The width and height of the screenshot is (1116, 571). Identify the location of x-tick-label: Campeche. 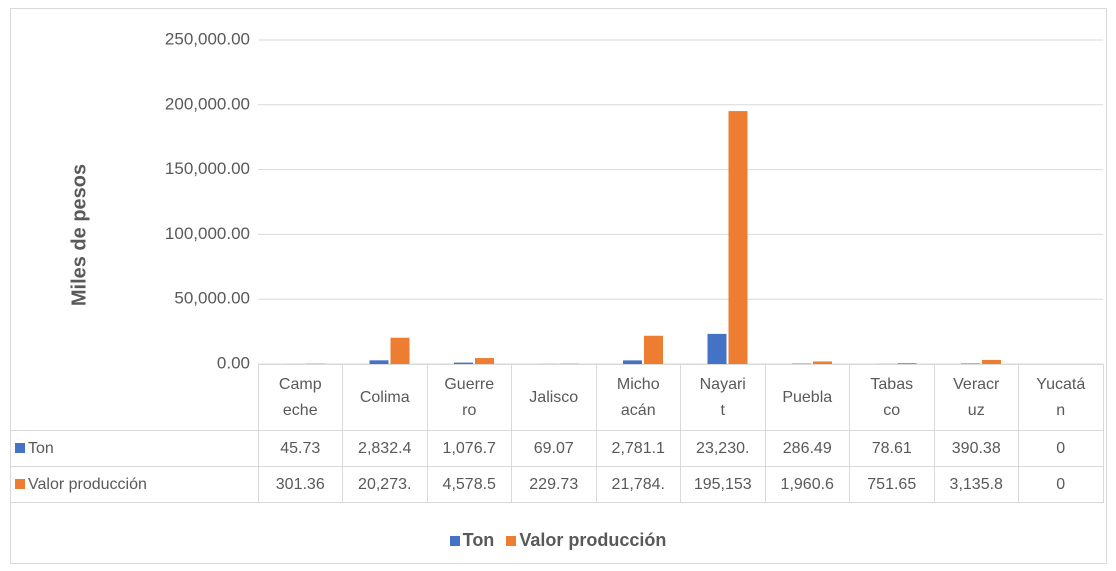
(300, 397).